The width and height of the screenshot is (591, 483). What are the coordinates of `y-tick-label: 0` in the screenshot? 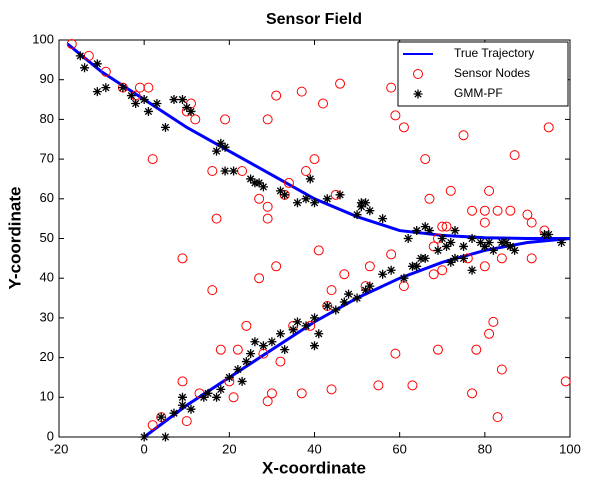 It's located at (50, 435).